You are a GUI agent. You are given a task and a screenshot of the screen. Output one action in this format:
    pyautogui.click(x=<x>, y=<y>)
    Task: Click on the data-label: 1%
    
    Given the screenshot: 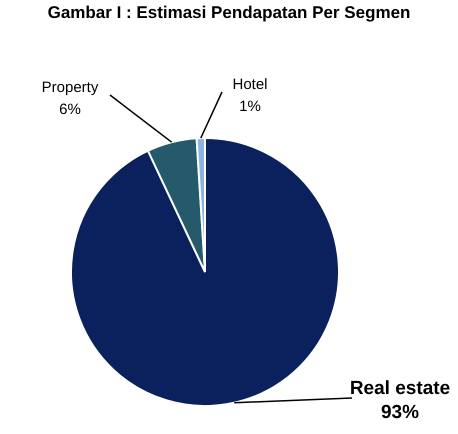 What is the action you would take?
    pyautogui.click(x=250, y=106)
    